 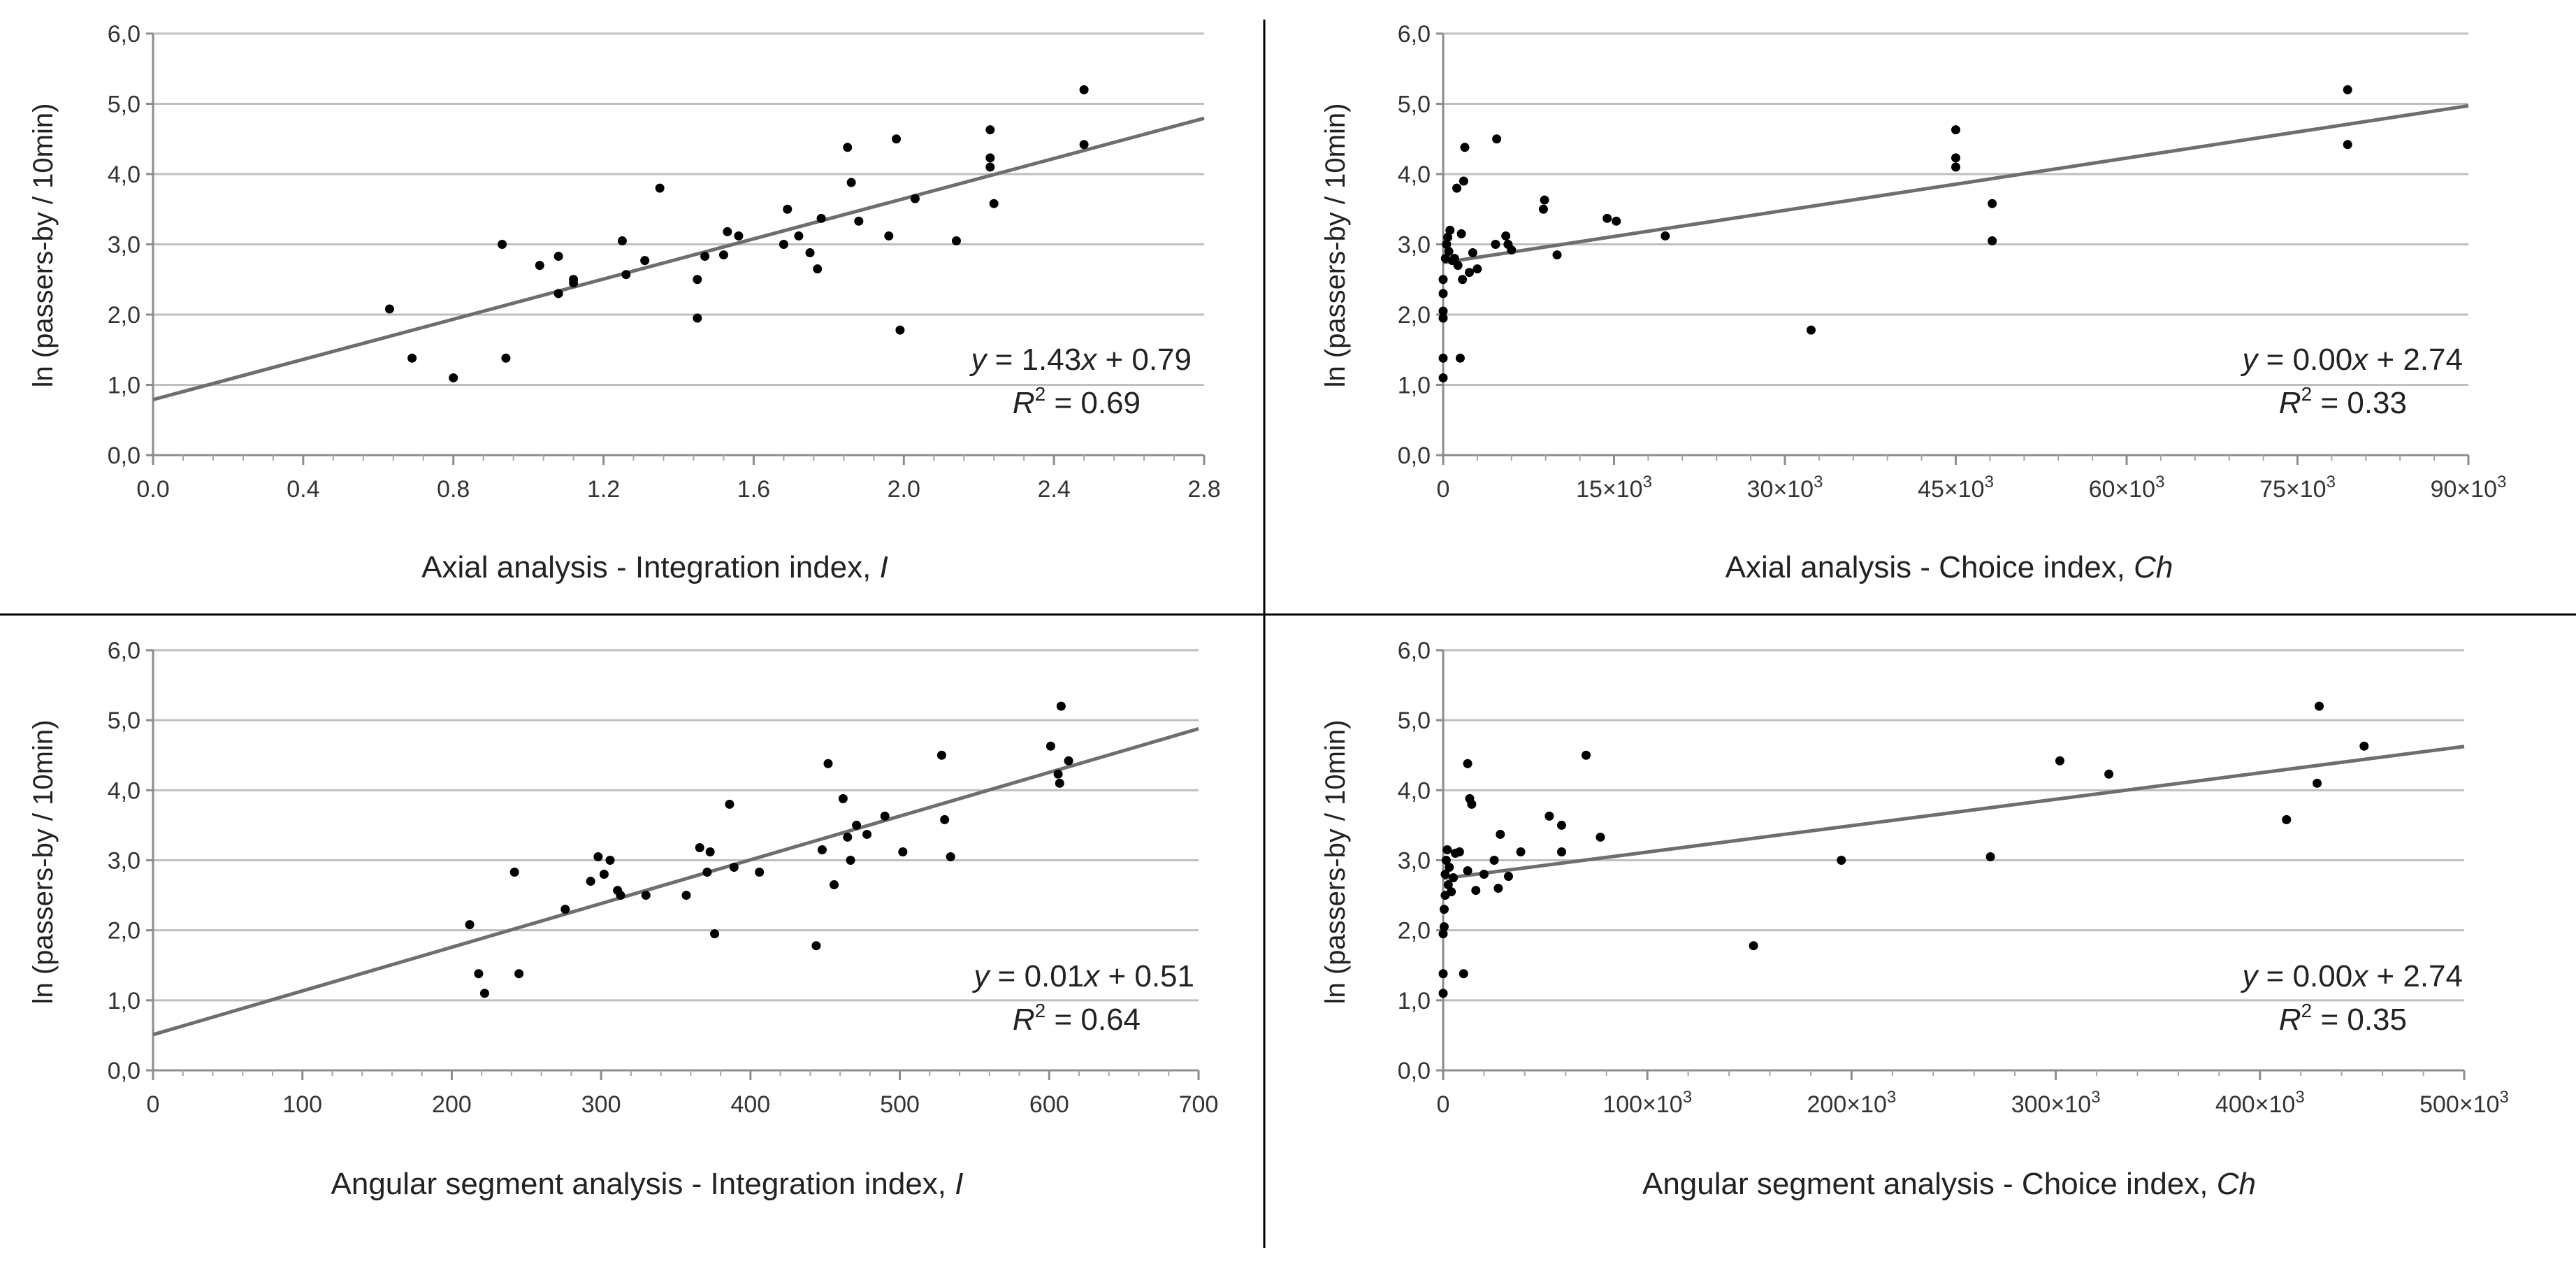 What do you see at coordinates (124, 315) in the screenshot?
I see `y-tick-label: 2,0` at bounding box center [124, 315].